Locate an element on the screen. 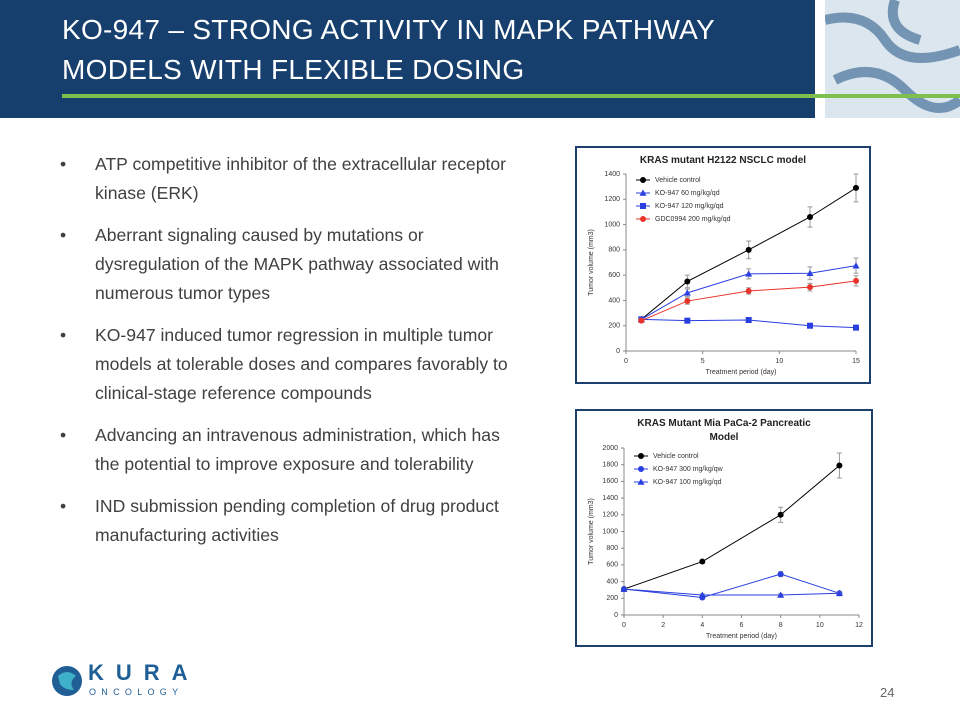 The image size is (960, 720). chart-title: KRAS Mutant Mia PaCa-2 Pancreatic Model is located at coordinates (724, 430).